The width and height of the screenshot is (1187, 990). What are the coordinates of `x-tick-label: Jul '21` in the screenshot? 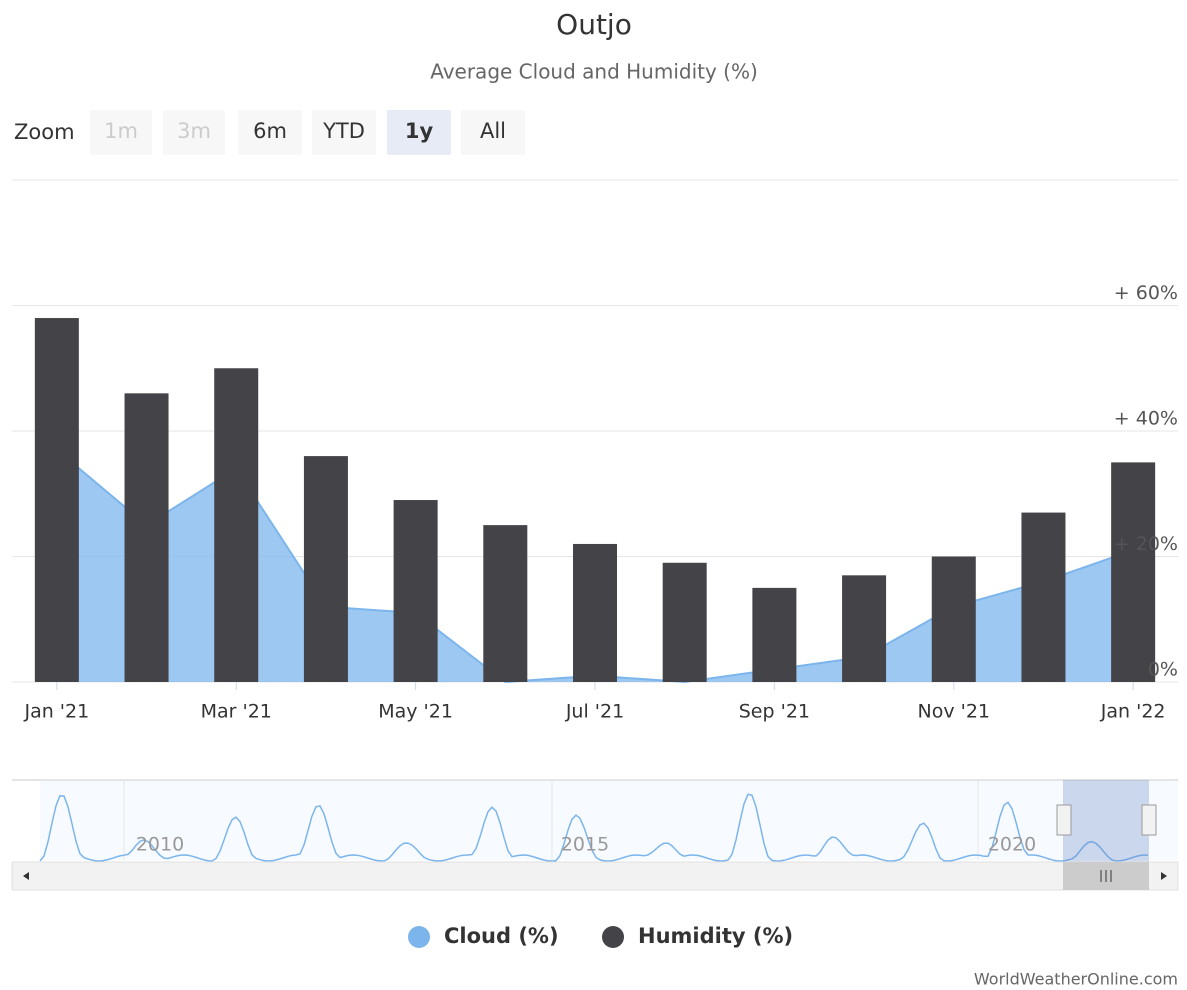 It's located at (594, 712).